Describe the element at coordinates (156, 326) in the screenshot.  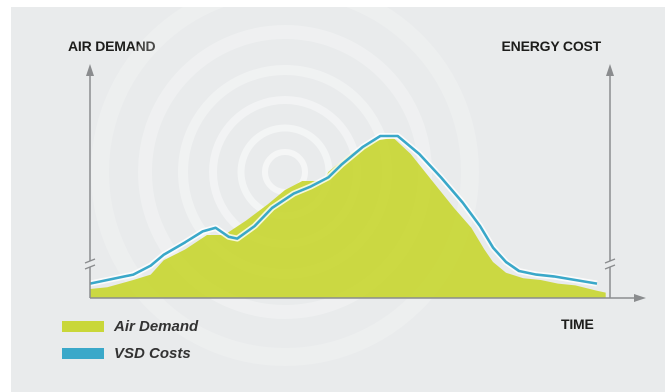
I see `legend-label-air-demand: Air Demand` at that location.